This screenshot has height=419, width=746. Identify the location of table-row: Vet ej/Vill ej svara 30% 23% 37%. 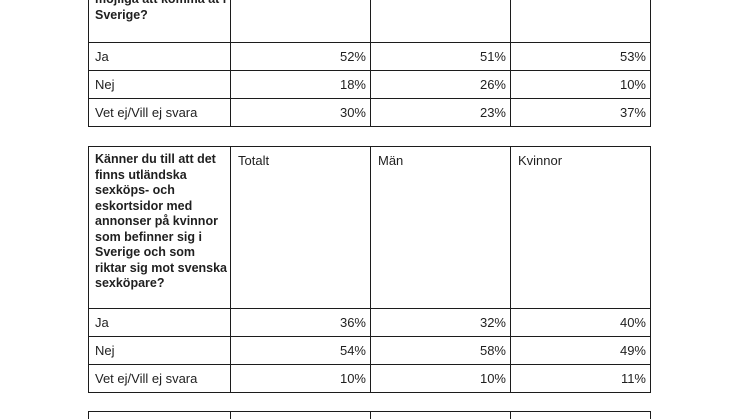
(369, 112).